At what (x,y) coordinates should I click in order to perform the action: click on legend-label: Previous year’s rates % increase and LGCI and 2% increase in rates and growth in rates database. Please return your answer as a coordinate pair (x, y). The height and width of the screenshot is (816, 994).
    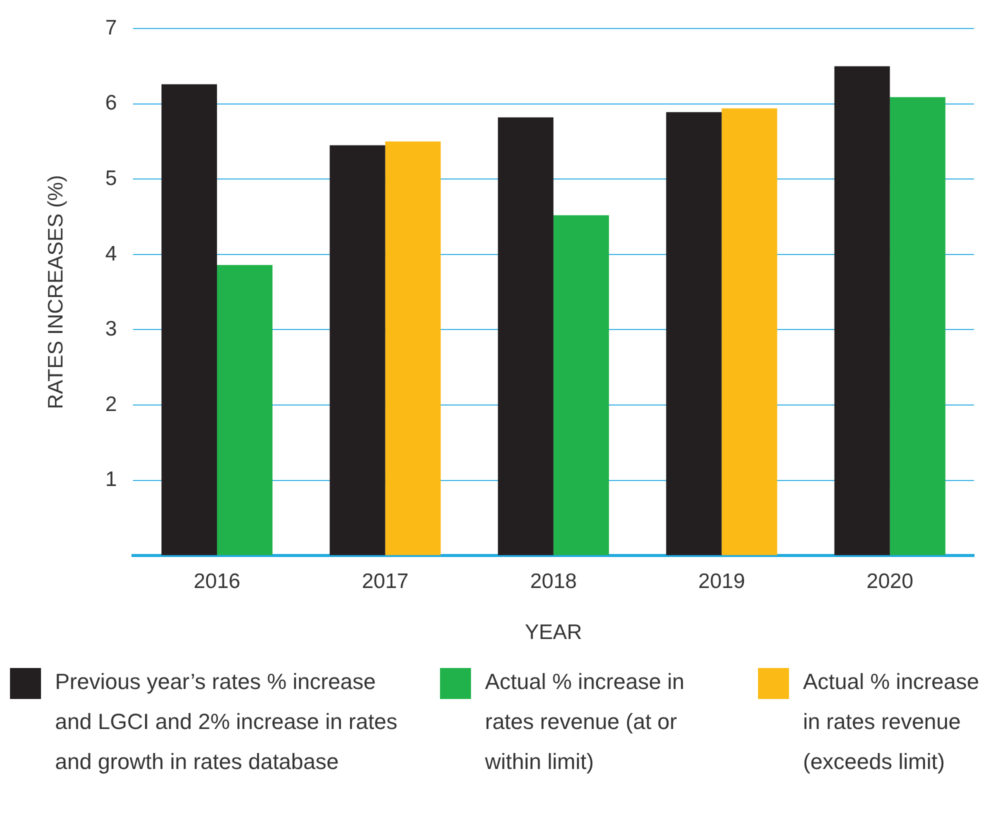
    Looking at the image, I should click on (226, 722).